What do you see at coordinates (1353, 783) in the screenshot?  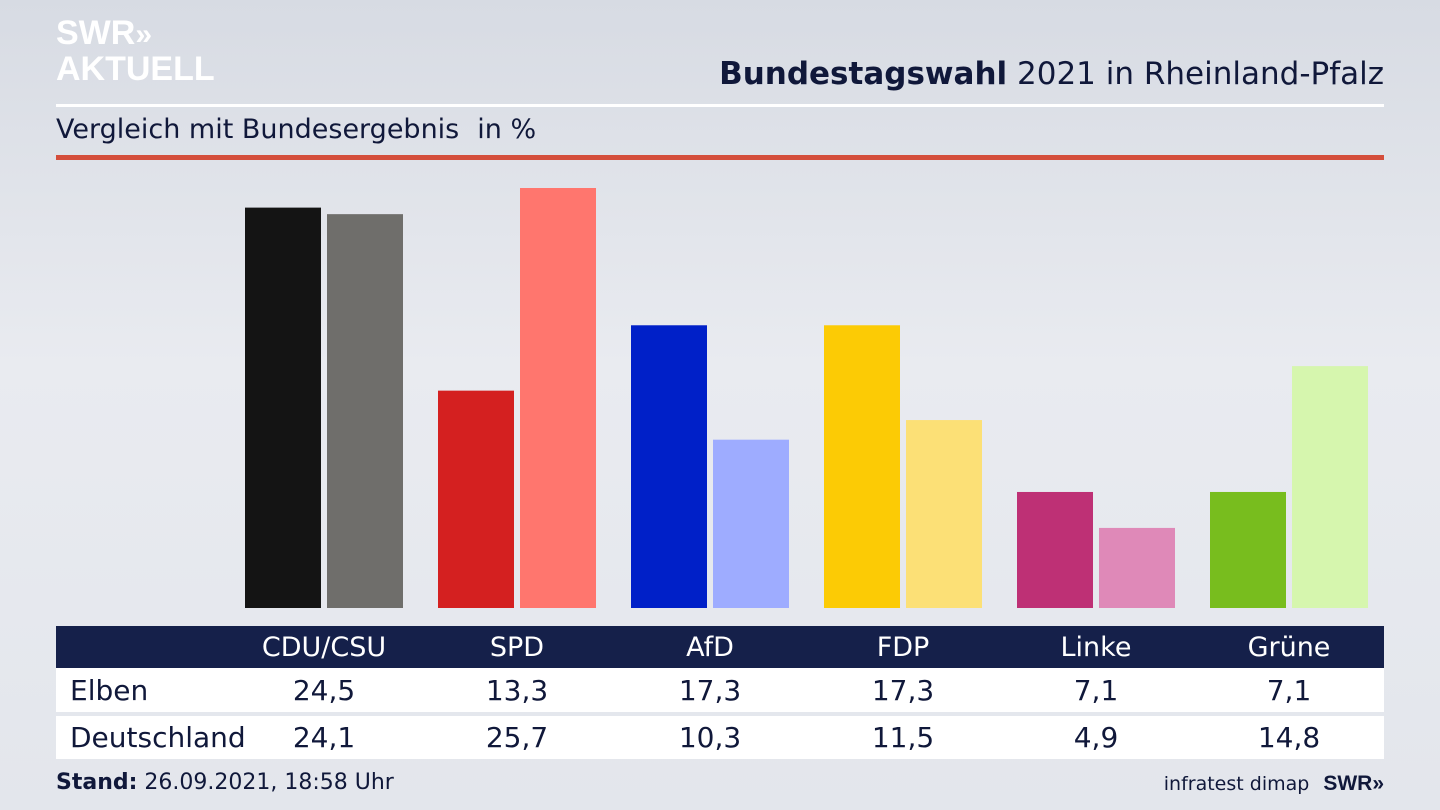 I see `swr-logo: SWR»` at bounding box center [1353, 783].